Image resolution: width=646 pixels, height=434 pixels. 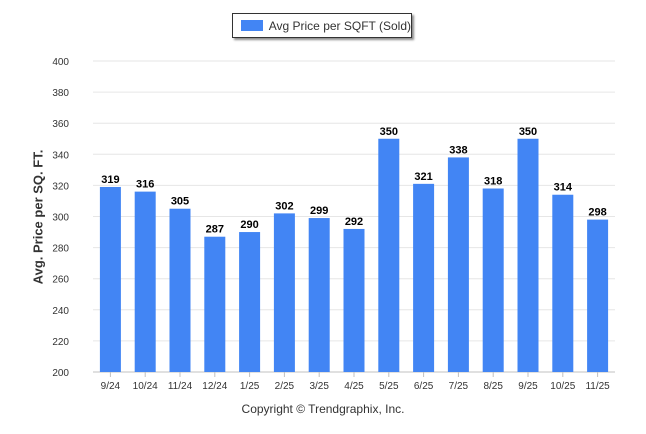 What do you see at coordinates (459, 386) in the screenshot?
I see `x-tick-label: 7/25` at bounding box center [459, 386].